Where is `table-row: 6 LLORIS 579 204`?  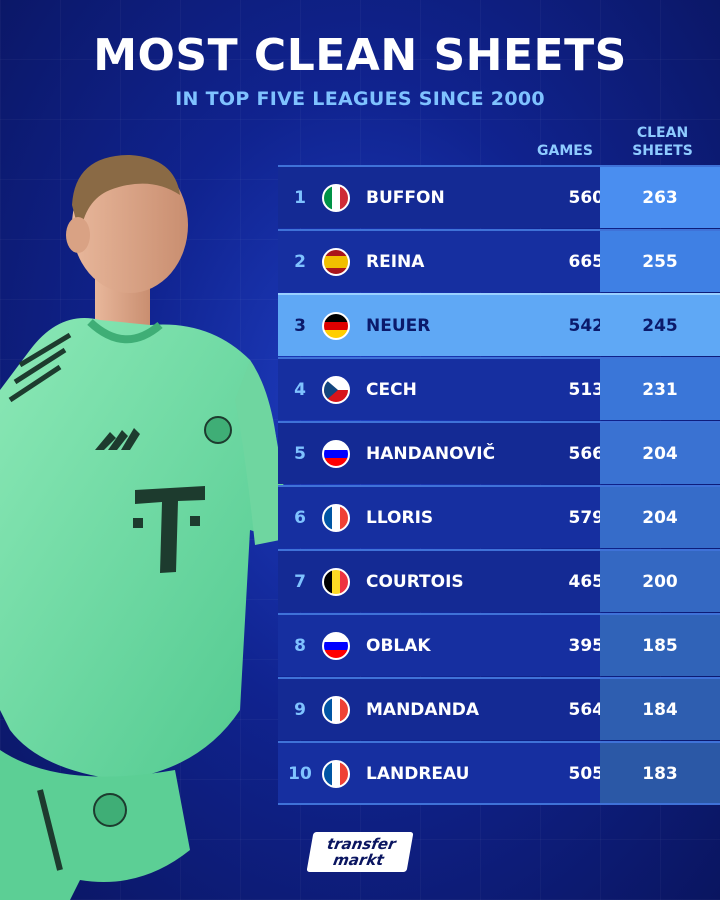
table-row: 6 LLORIS 579 204 is located at coordinates (499, 516).